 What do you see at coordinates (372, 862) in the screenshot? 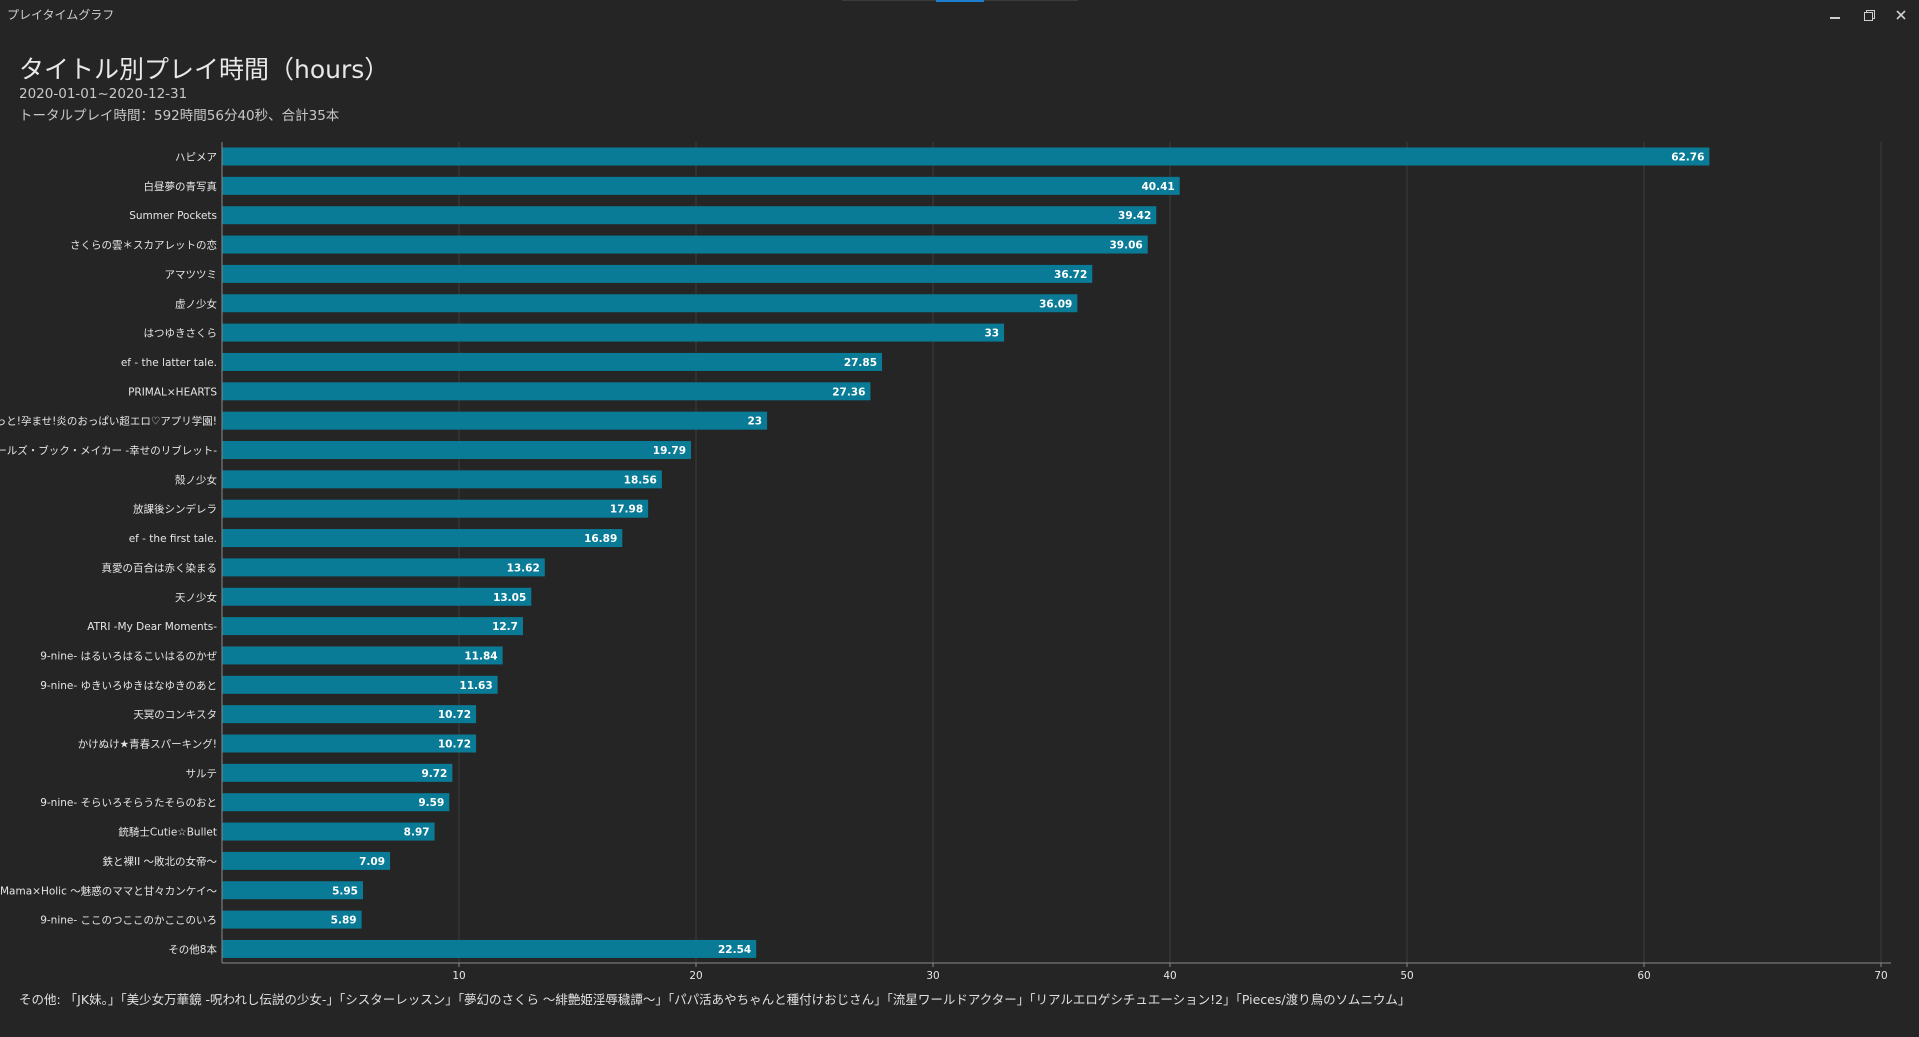
I see `bar-value-label: 7.09` at bounding box center [372, 862].